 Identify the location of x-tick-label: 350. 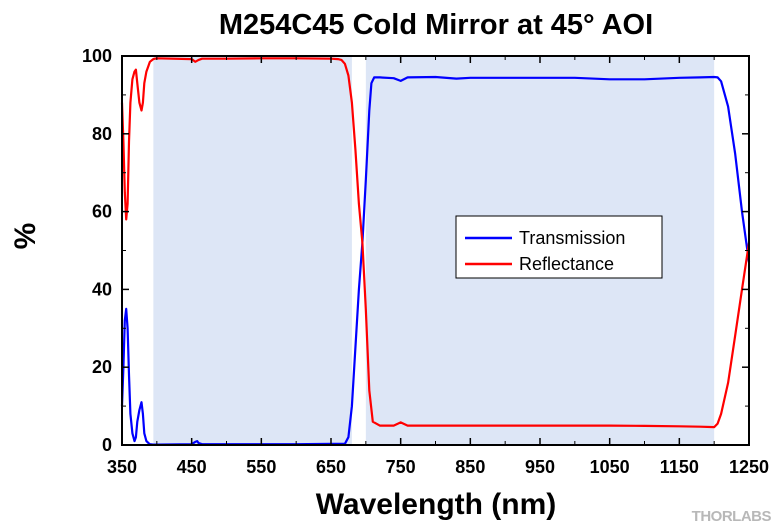
(122, 467).